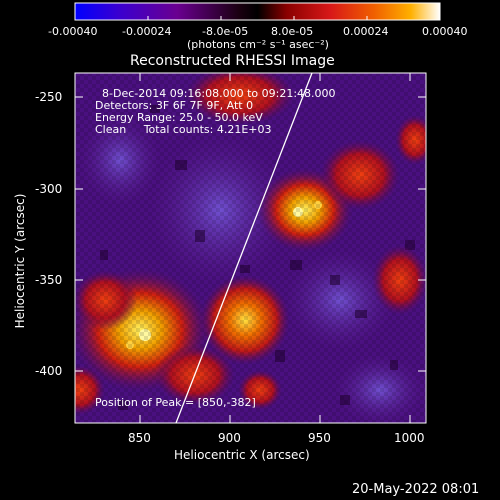  Describe the element at coordinates (257, 11) in the screenshot. I see `colorbar` at that location.